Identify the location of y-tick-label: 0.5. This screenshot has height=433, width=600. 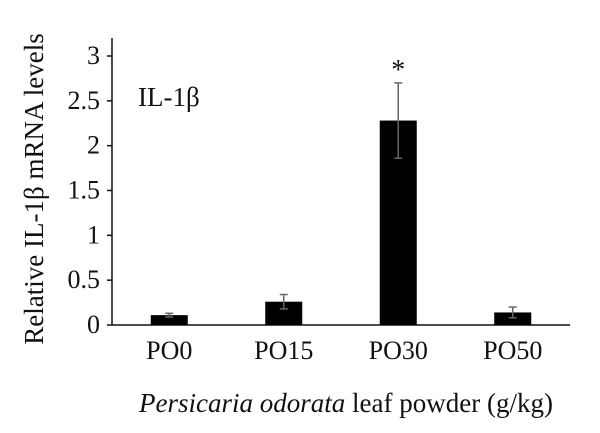
(84, 279).